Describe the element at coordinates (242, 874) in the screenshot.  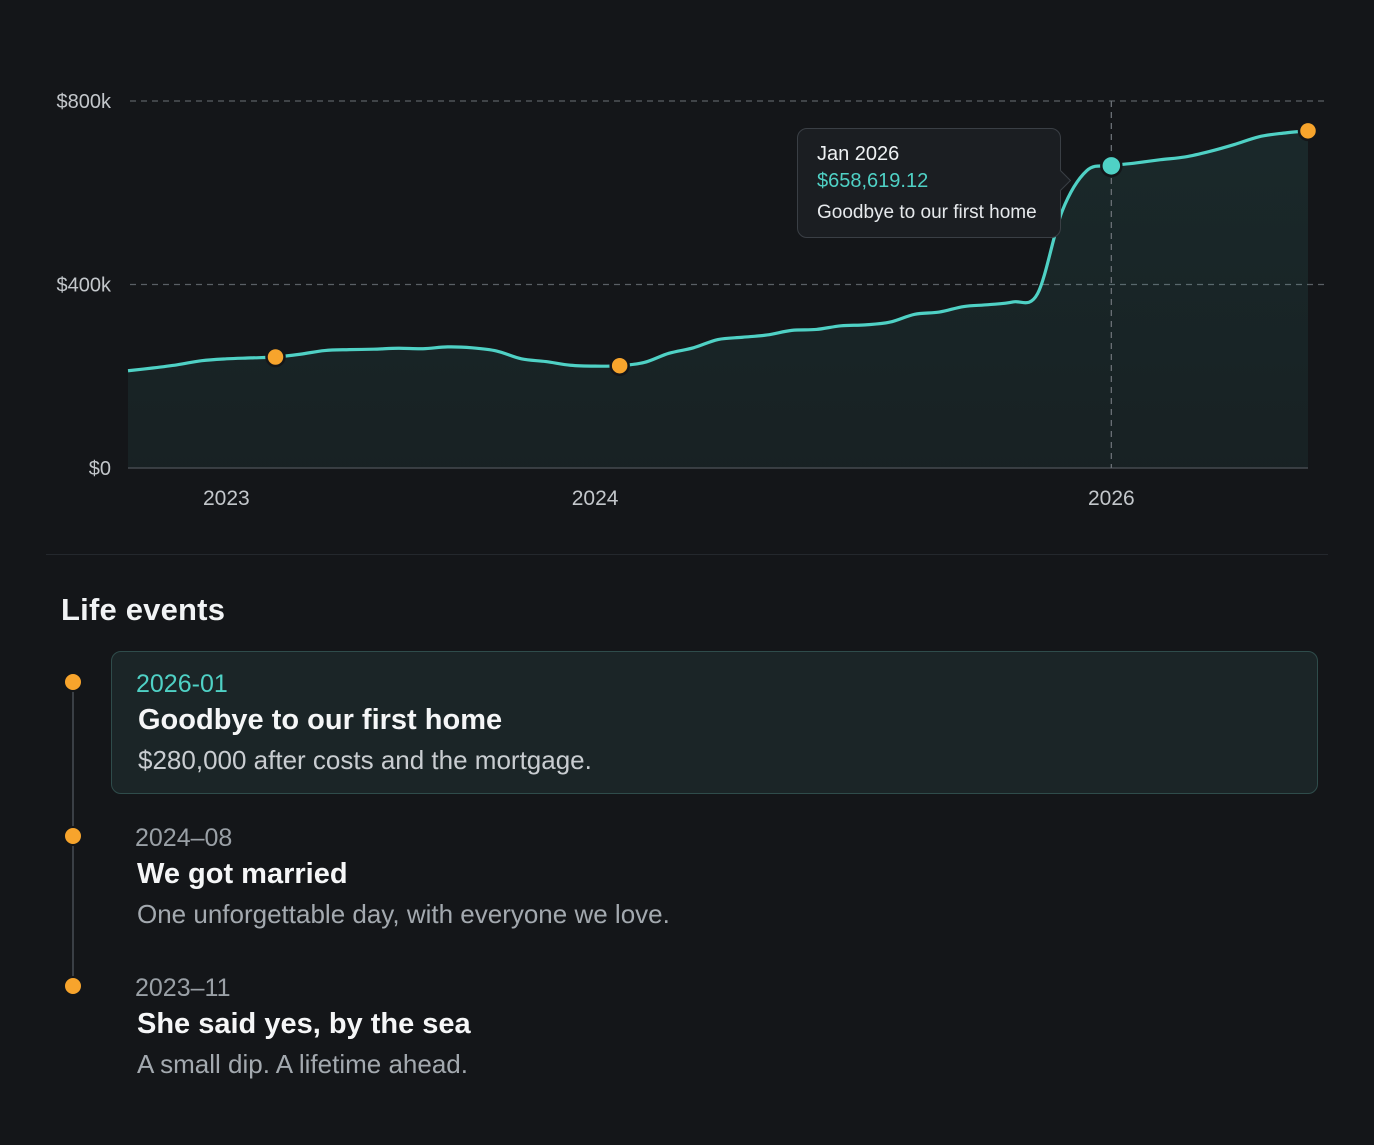
I see `event-title: We got married` at that location.